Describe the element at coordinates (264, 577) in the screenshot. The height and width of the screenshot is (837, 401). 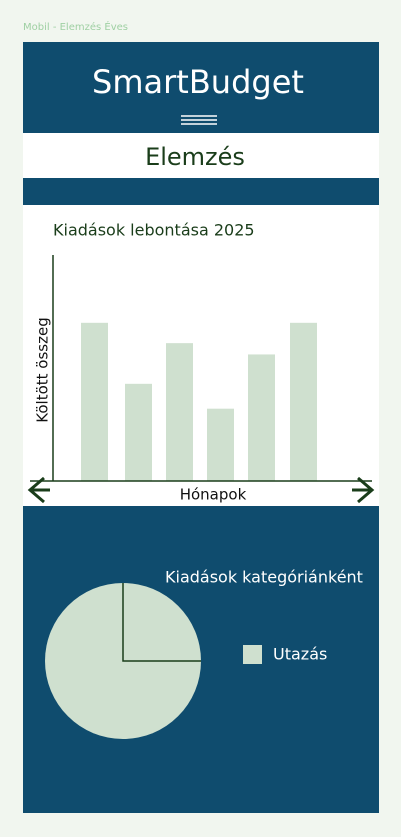
I see `pie-title: Kiadások kategóriánként` at that location.